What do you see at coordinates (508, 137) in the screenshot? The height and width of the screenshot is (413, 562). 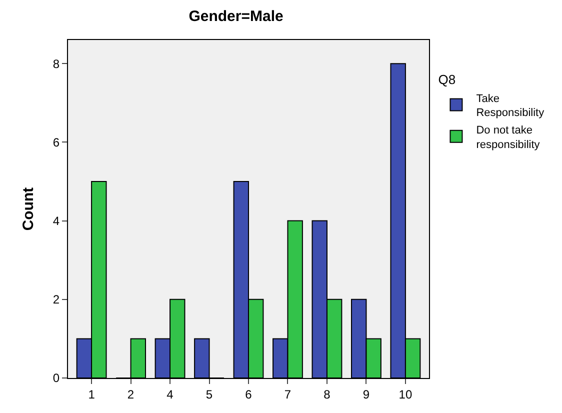 I see `legend-label: Do not take responsibility` at bounding box center [508, 137].